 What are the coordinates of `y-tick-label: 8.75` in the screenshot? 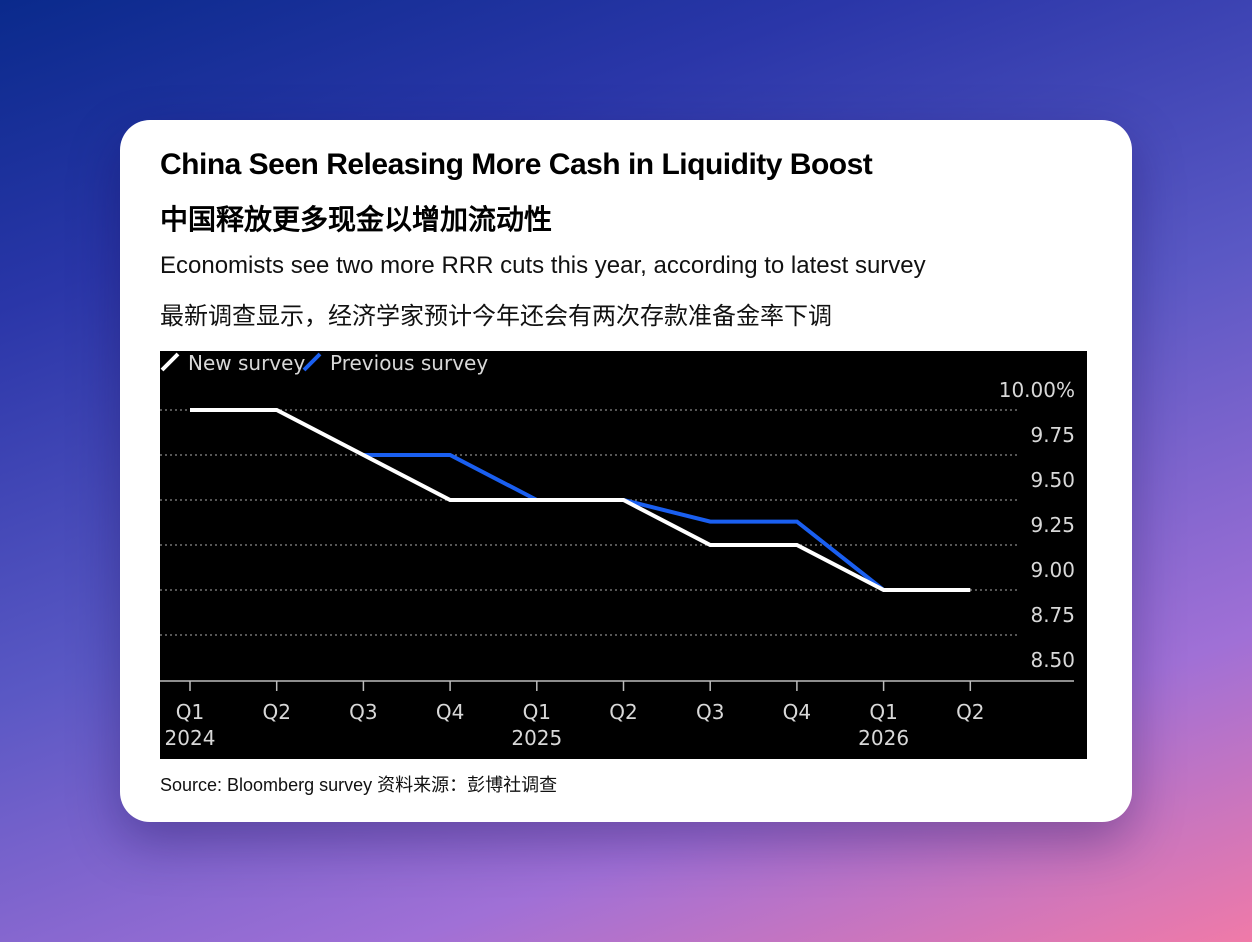 It's located at (1052, 615).